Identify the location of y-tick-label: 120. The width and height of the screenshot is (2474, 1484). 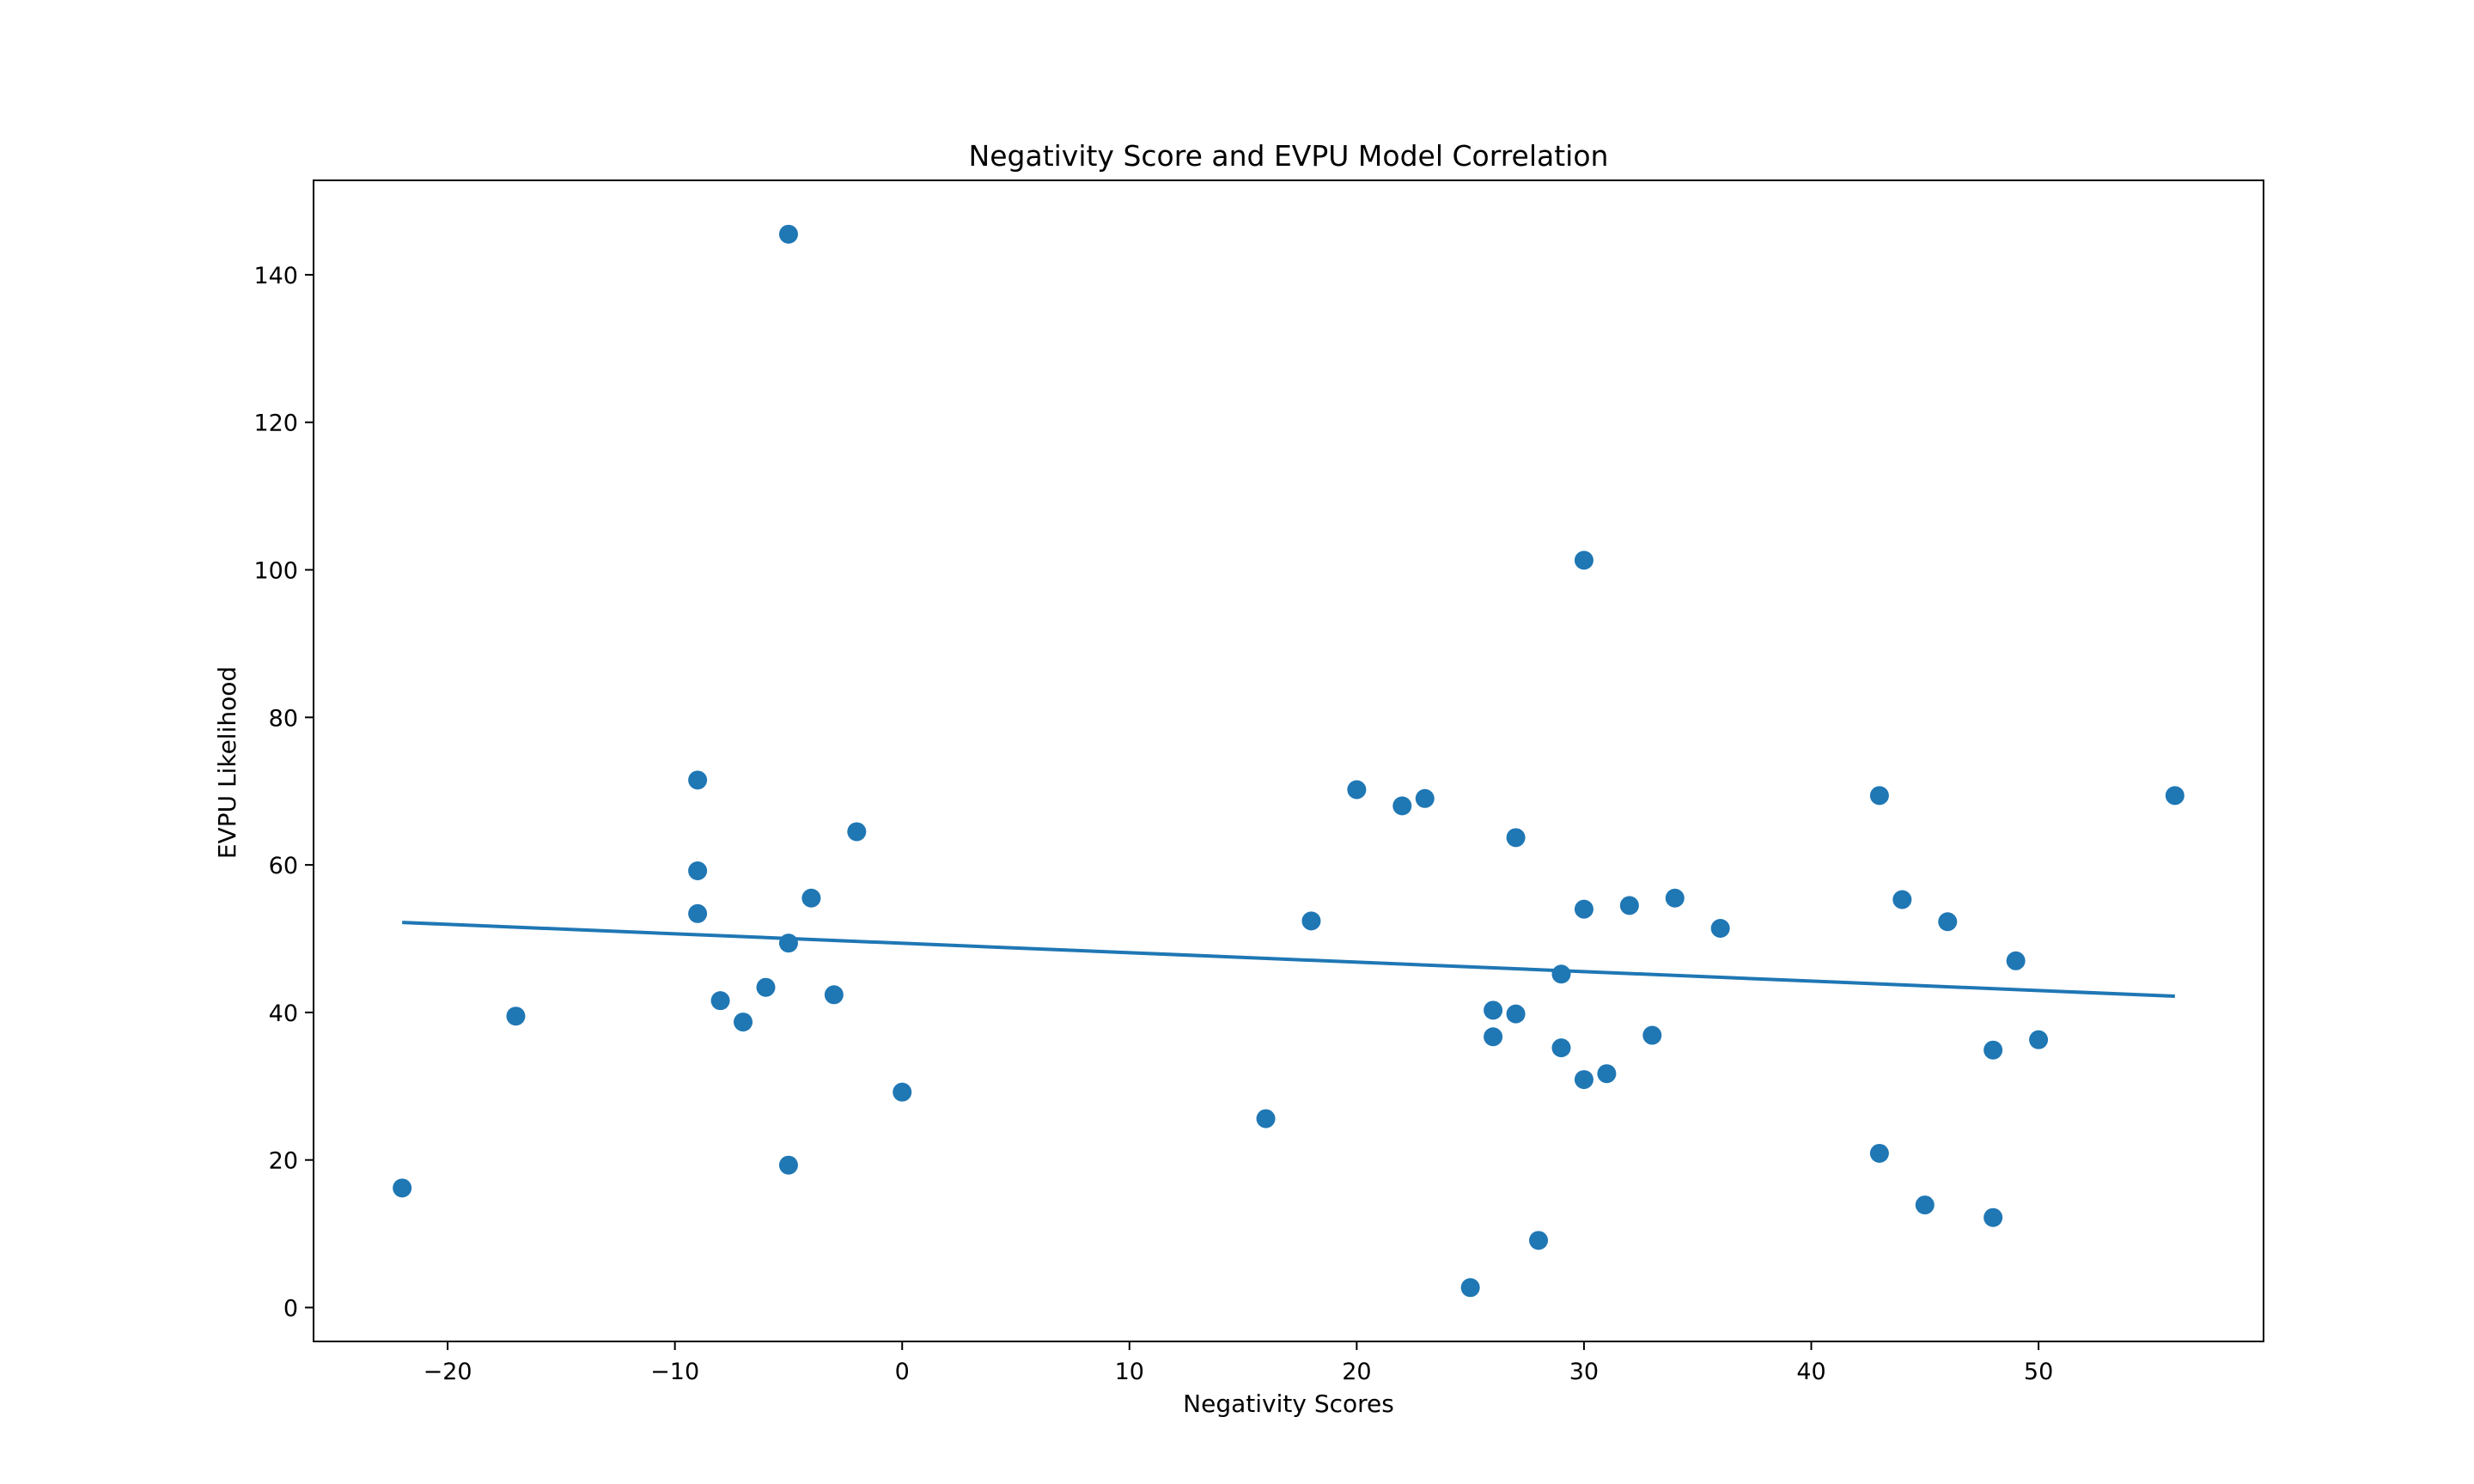
(275, 424).